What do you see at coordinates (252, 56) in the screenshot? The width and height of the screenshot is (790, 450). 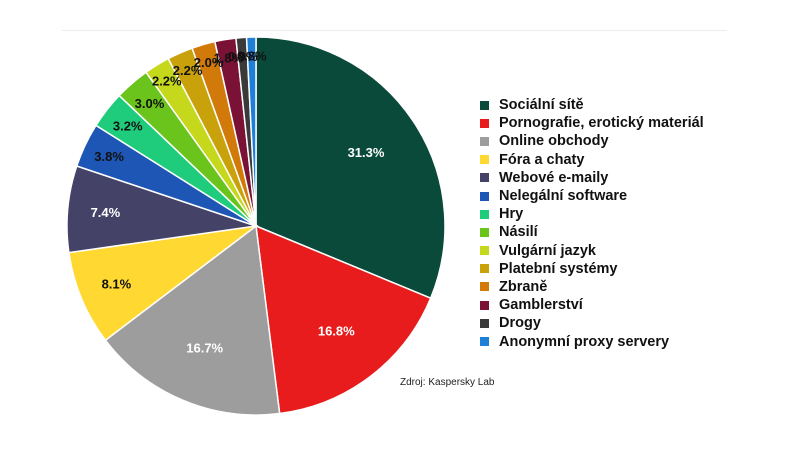 I see `slice-value-label: 0.8%` at bounding box center [252, 56].